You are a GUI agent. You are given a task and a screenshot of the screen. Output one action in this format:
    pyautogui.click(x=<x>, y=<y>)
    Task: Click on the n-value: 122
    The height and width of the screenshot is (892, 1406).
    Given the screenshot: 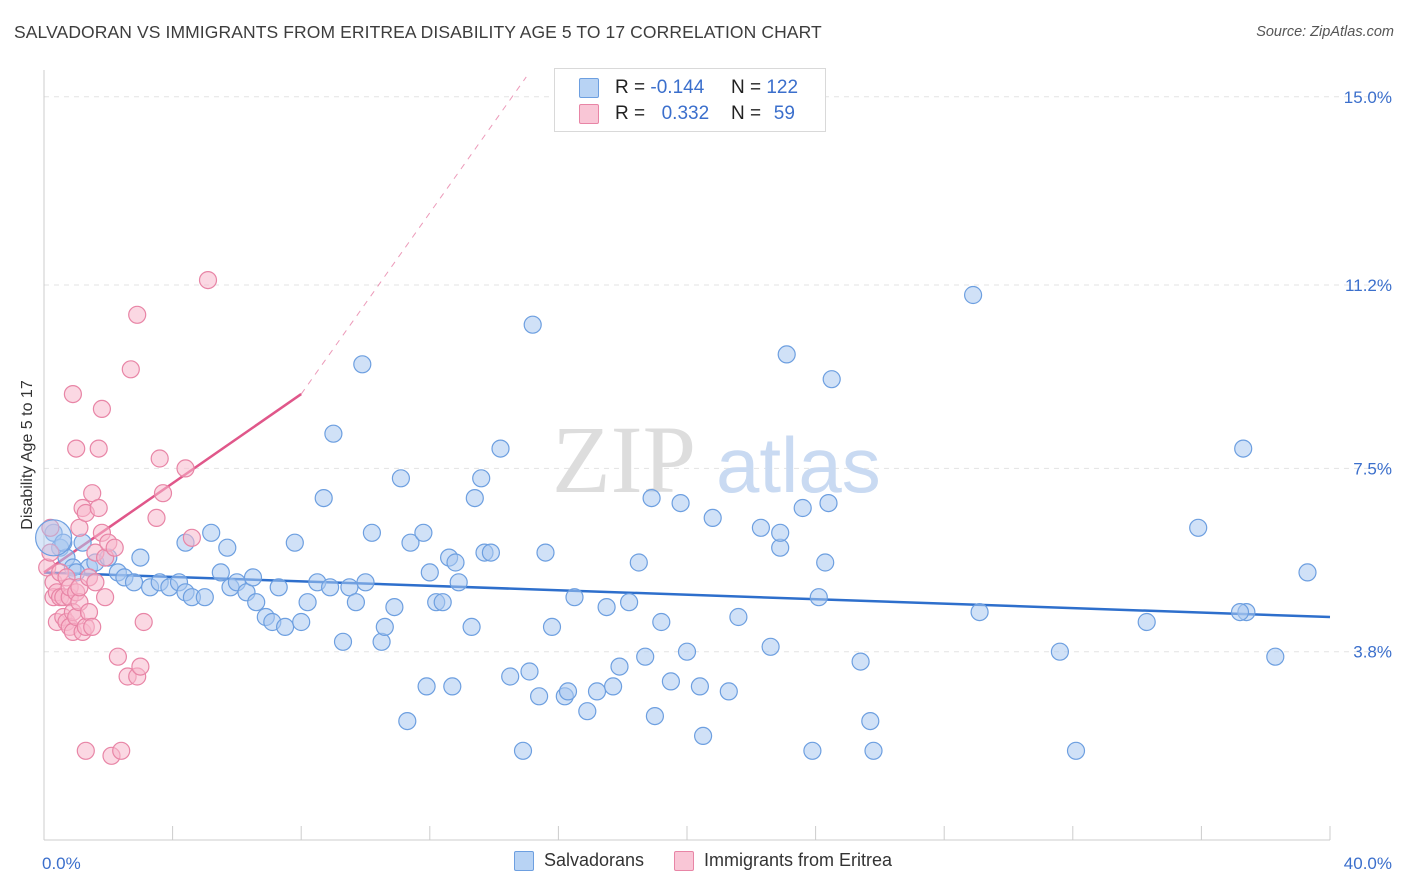 What is the action you would take?
    pyautogui.click(x=782, y=87)
    